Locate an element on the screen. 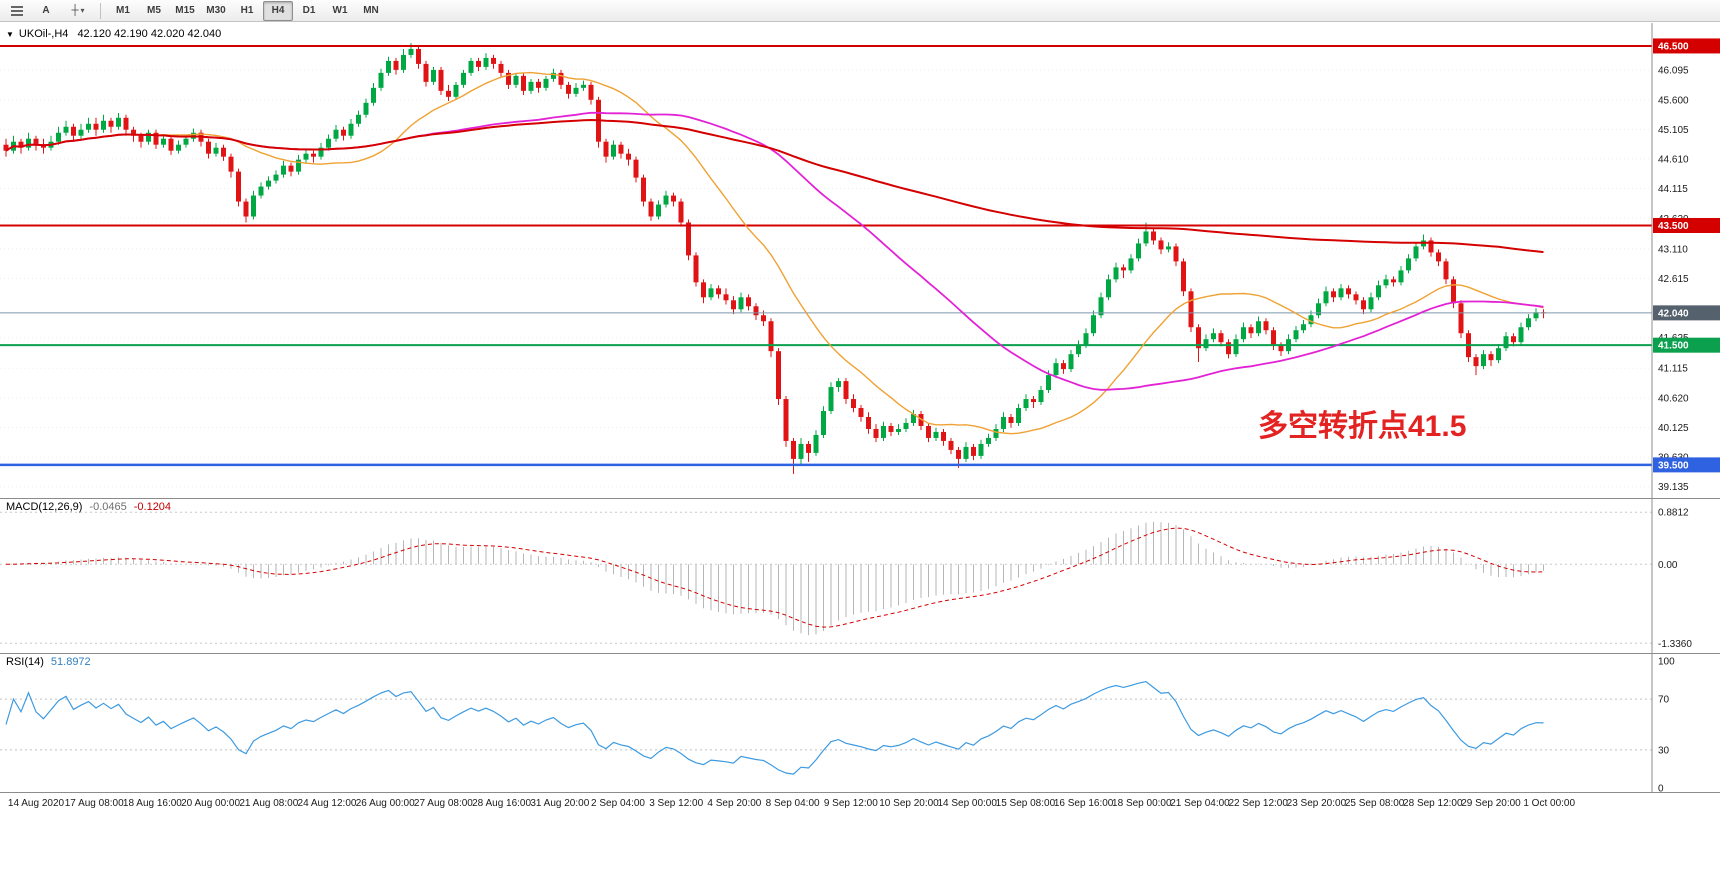 The height and width of the screenshot is (887, 1720). macd-value-main: -0.0465 is located at coordinates (108, 507).